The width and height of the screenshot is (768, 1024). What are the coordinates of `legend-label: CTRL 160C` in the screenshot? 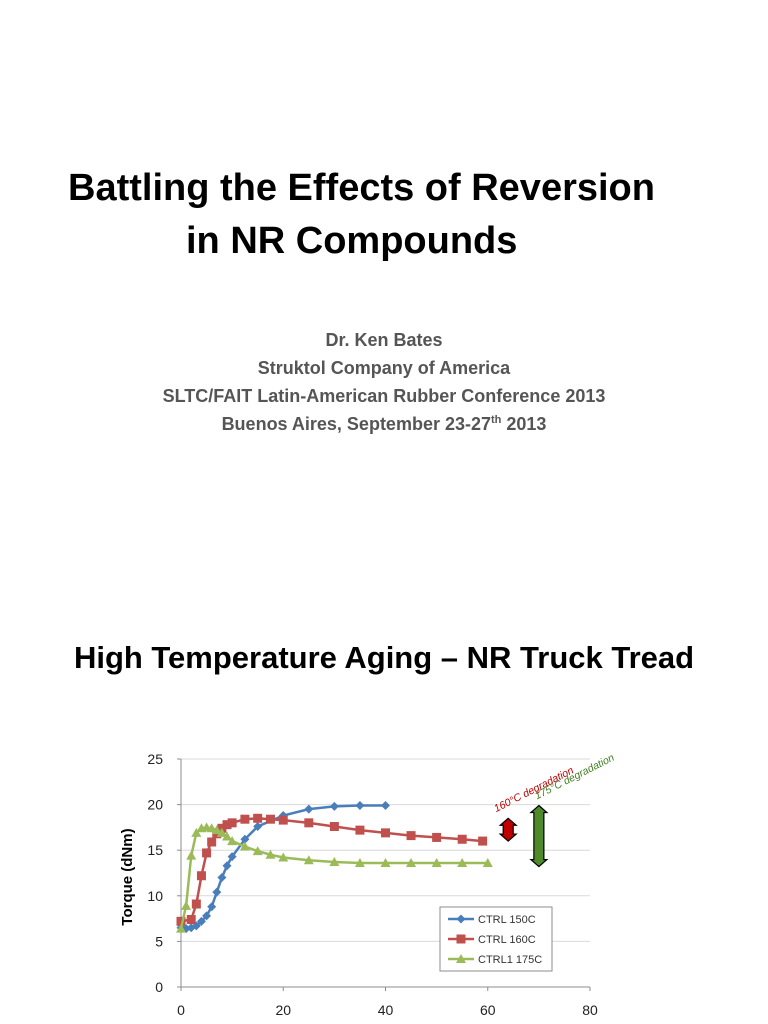 It's located at (507, 940).